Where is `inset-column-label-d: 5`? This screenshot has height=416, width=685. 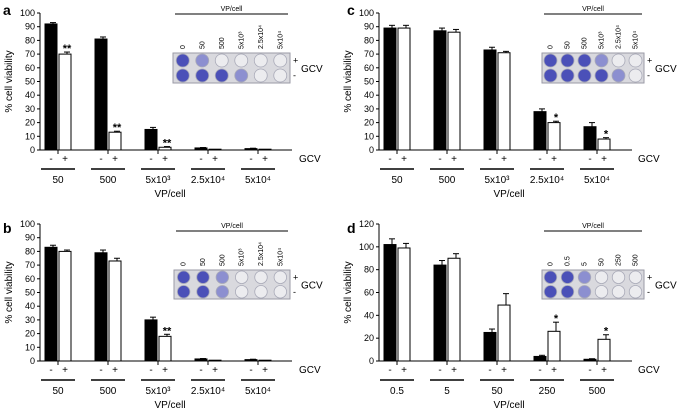 inset-column-label-d: 5 is located at coordinates (585, 264).